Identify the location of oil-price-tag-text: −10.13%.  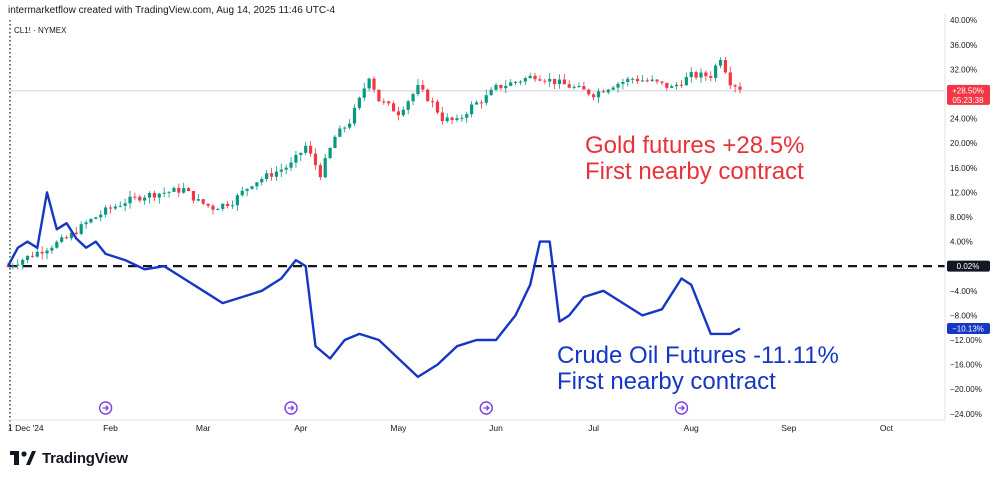
(968, 329).